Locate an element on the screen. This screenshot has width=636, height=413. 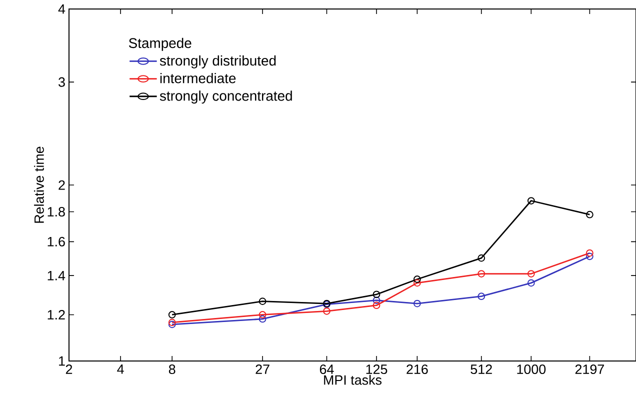
legend-label: intermediate is located at coordinates (198, 78).